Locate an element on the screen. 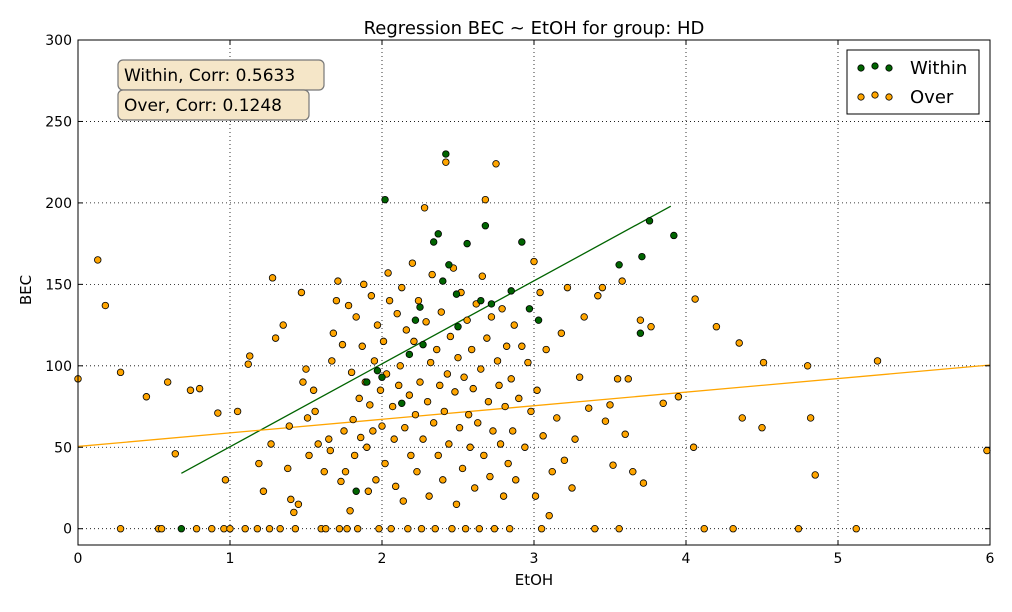 The height and width of the screenshot is (612, 1012). legend: Within Over is located at coordinates (913, 82).